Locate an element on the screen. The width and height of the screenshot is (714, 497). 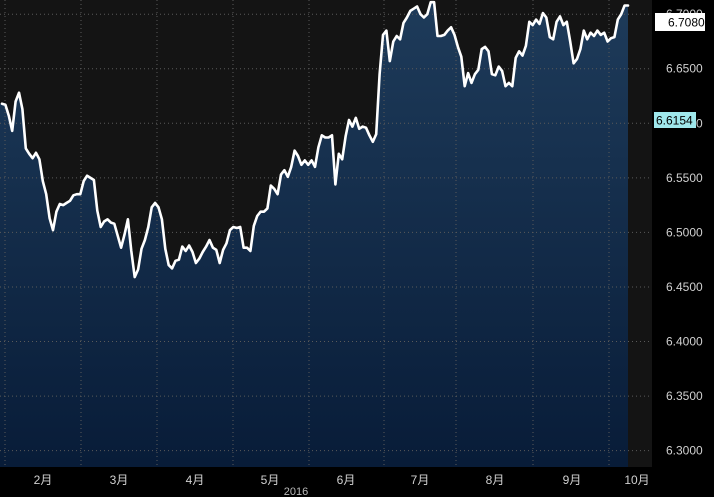
x-tick-label: 4月 is located at coordinates (195, 480).